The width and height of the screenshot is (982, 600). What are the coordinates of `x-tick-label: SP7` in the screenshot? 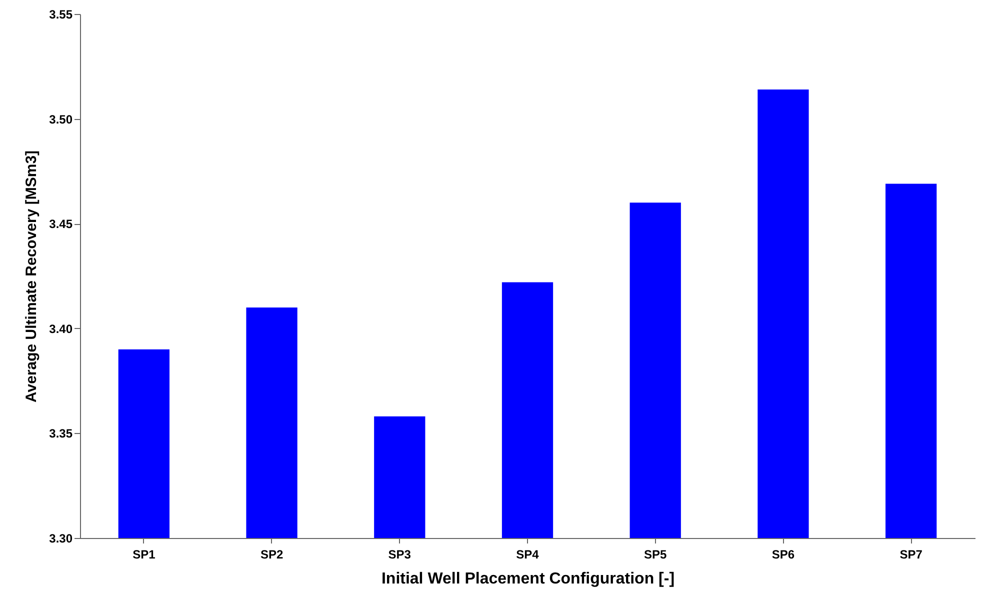 It's located at (911, 555).